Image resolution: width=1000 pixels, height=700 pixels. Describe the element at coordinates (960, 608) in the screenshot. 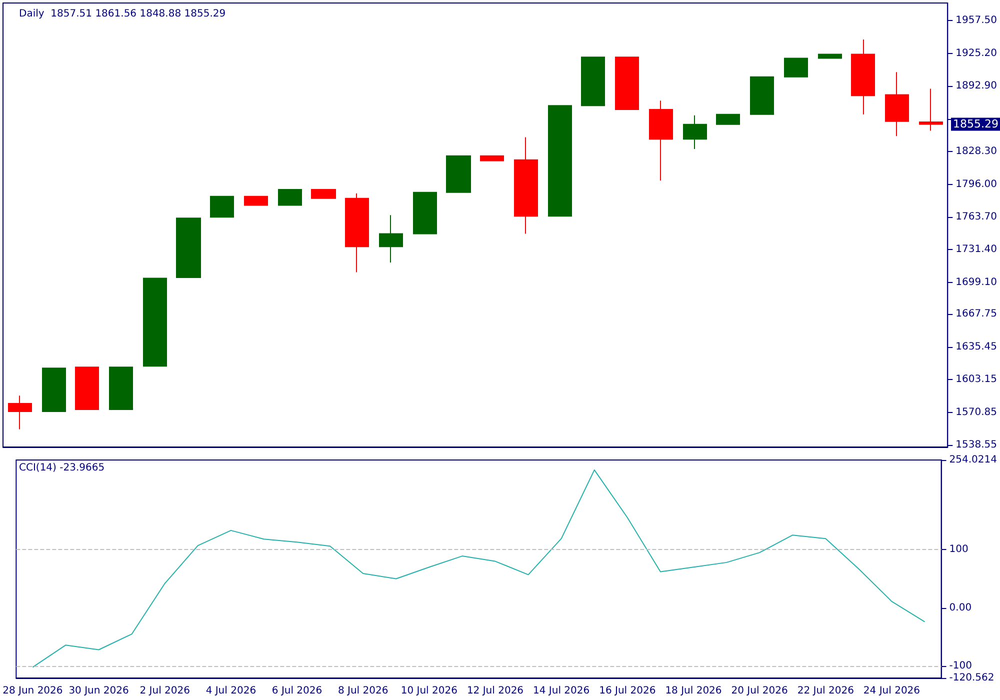

I see `y-tick-label: 0.00` at that location.